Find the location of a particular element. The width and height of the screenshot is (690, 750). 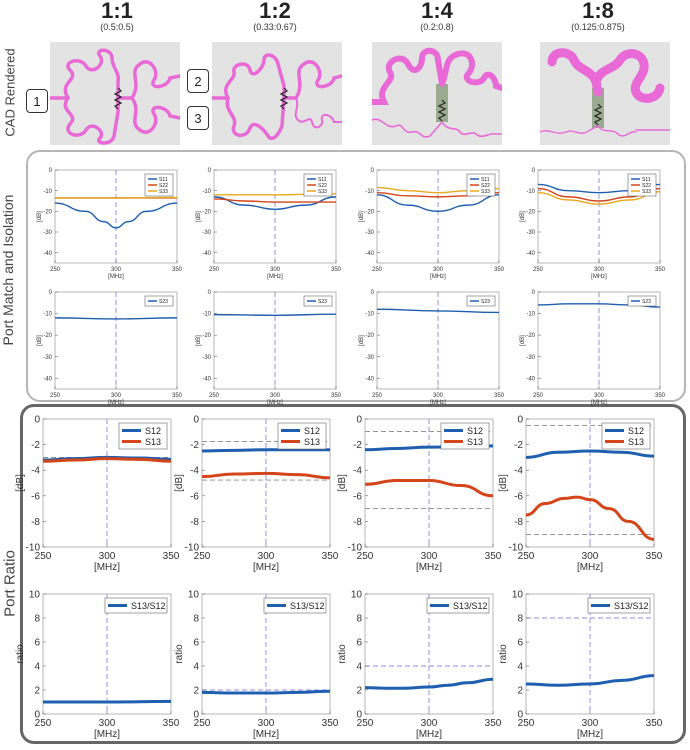

legend-label: S11 is located at coordinates (163, 180).